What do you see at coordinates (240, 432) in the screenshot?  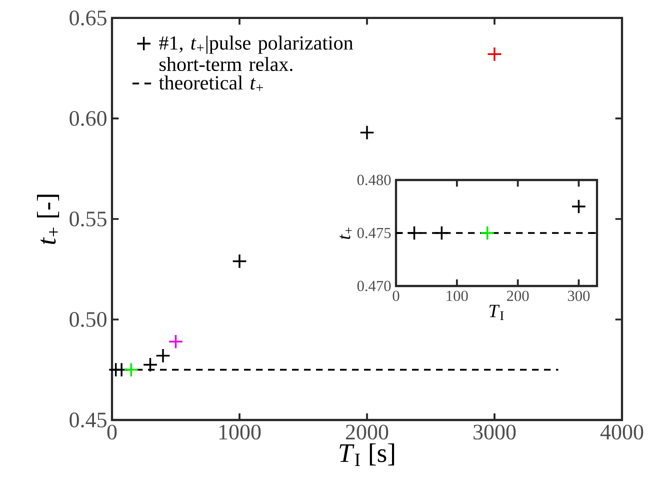 I see `x-tick-label: 1000` at bounding box center [240, 432].